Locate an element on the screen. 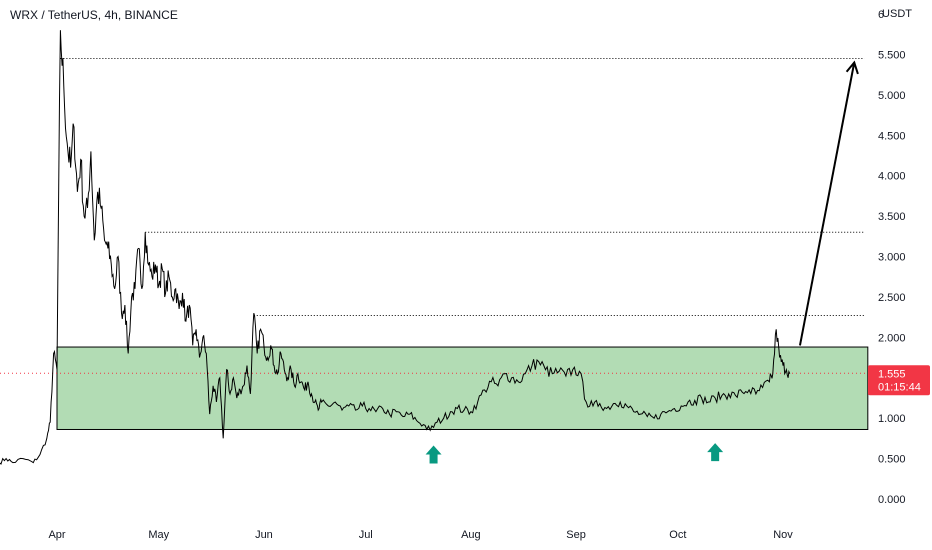 Image resolution: width=932 pixels, height=550 pixels. price-badge is located at coordinates (899, 380).